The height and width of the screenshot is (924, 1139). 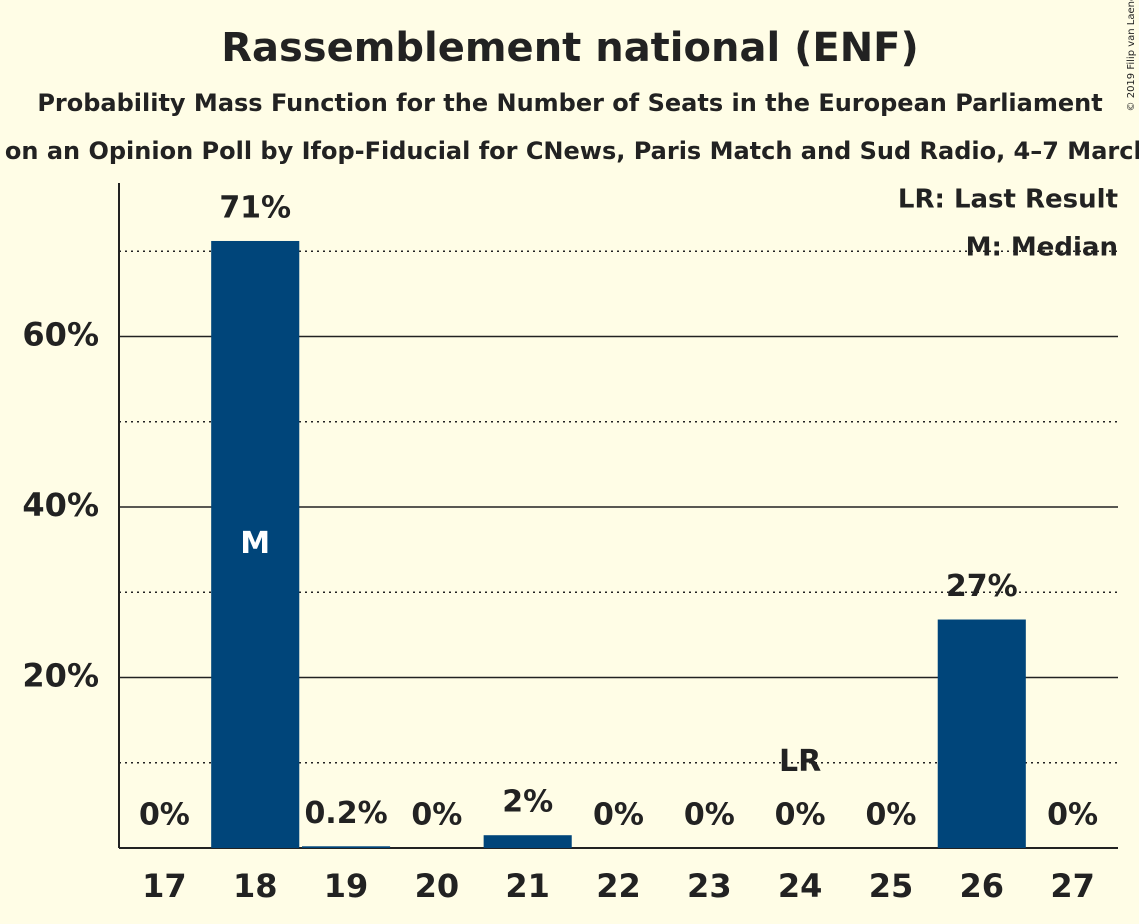 I want to click on annotation: M, so click(x=255, y=543).